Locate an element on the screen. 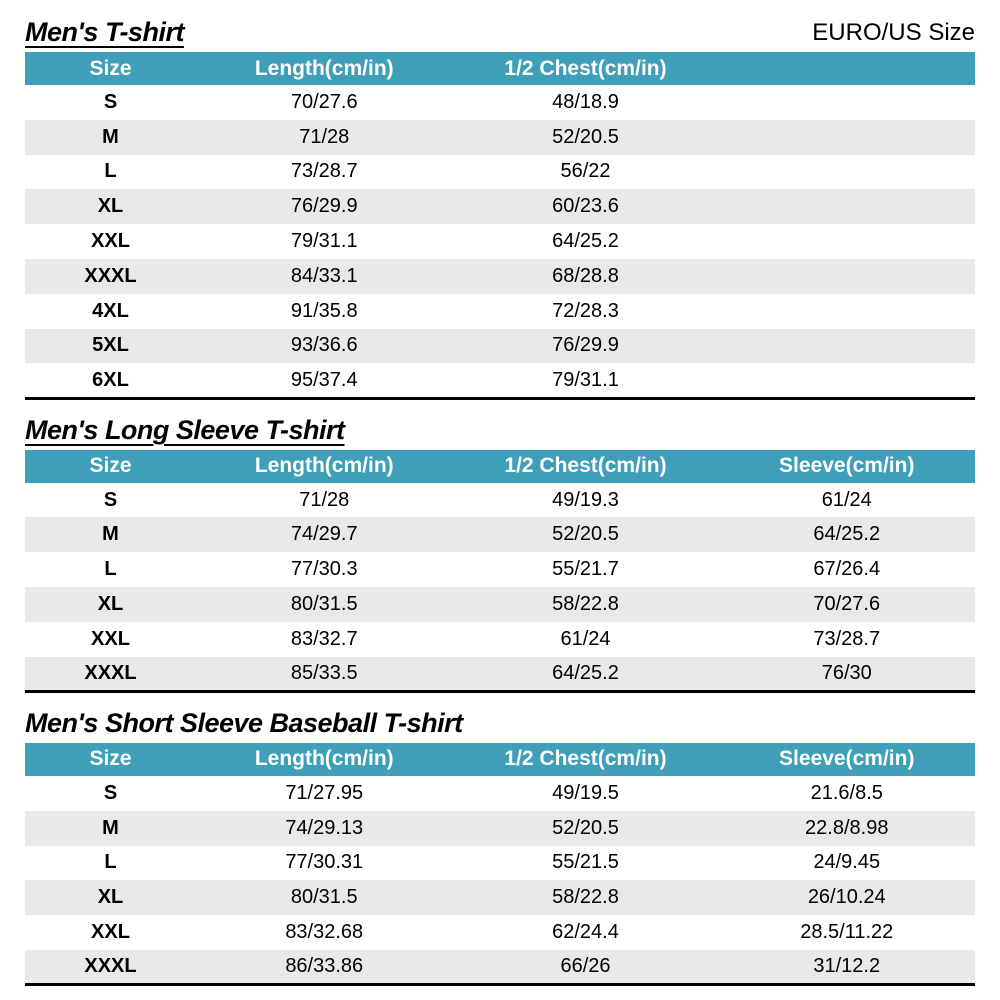 The image size is (1000, 1000). measurement-cell: 93/36.6 is located at coordinates (324, 345).